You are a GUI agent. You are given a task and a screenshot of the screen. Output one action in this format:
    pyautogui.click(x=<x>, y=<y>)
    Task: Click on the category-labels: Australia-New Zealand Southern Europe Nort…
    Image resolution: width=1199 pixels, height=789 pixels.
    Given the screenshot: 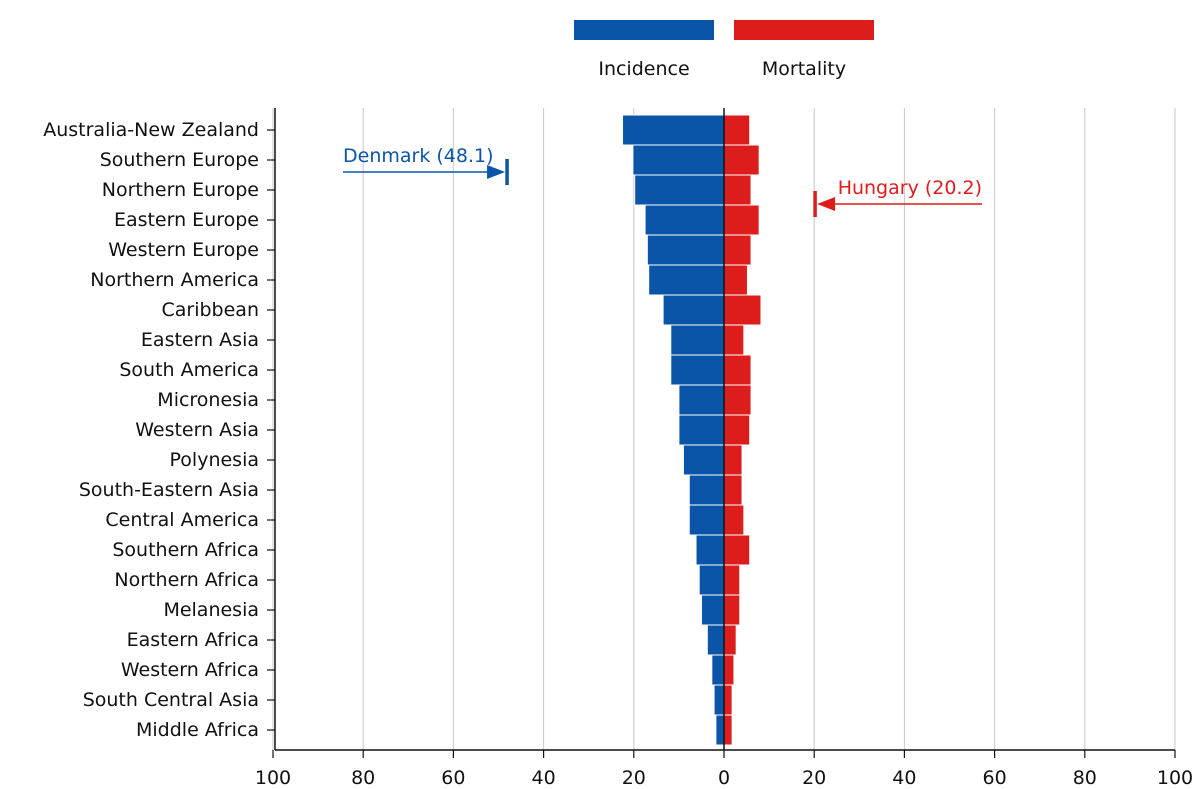 What is the action you would take?
    pyautogui.click(x=151, y=430)
    